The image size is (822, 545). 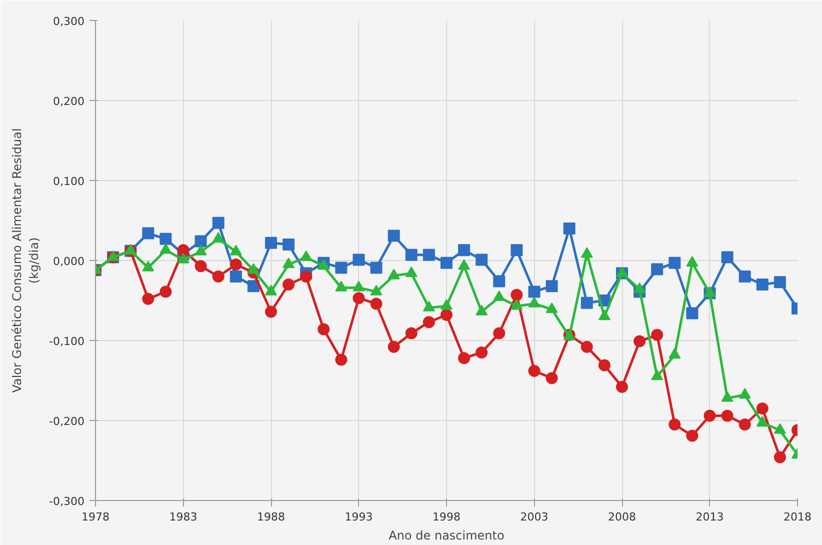 What do you see at coordinates (69, 101) in the screenshot?
I see `y-tick-label: 0,200` at bounding box center [69, 101].